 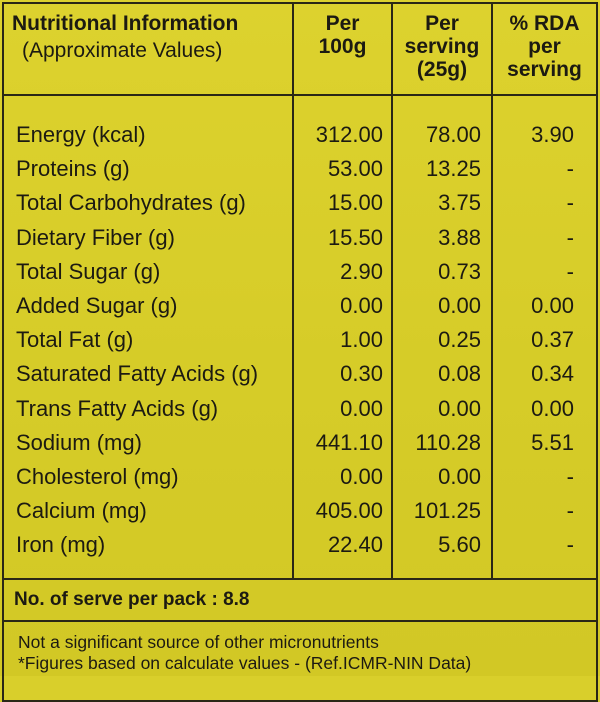 I want to click on per-serving-value: 78.00, so click(x=453, y=134).